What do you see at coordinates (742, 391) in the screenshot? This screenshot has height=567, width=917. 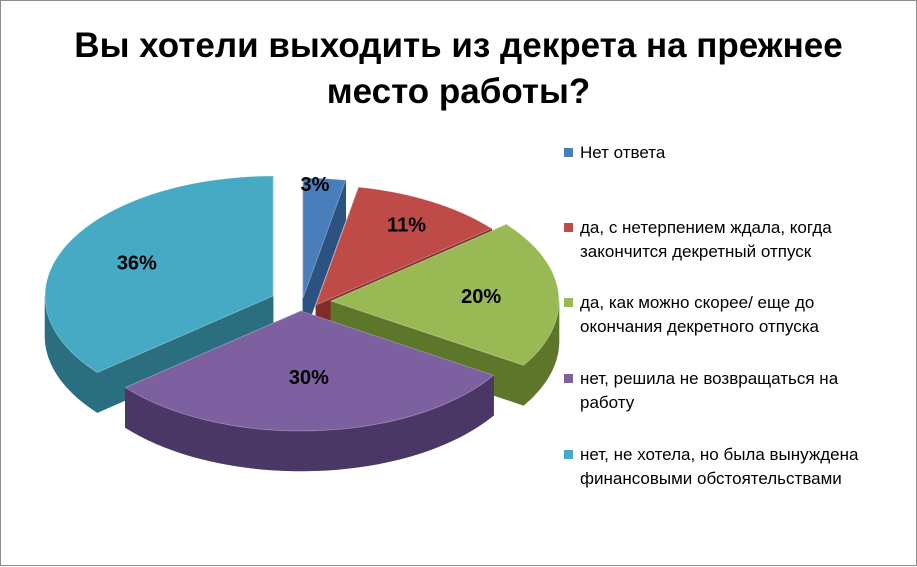 I see `legend-label-4: нет, решила не возвращаться на работу` at bounding box center [742, 391].